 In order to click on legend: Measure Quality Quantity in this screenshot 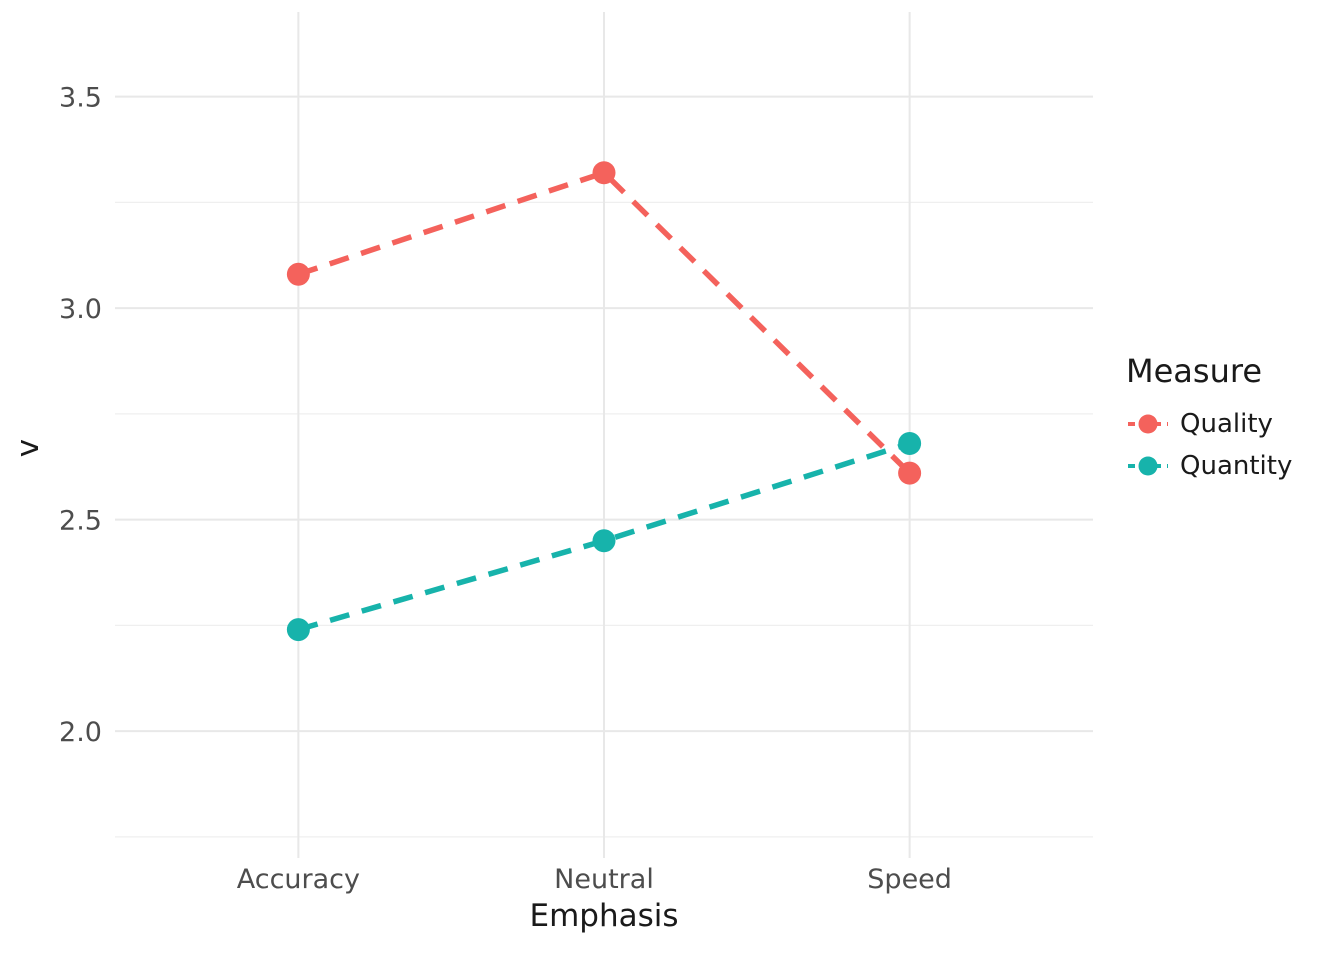, I will do `click(1231, 422)`.